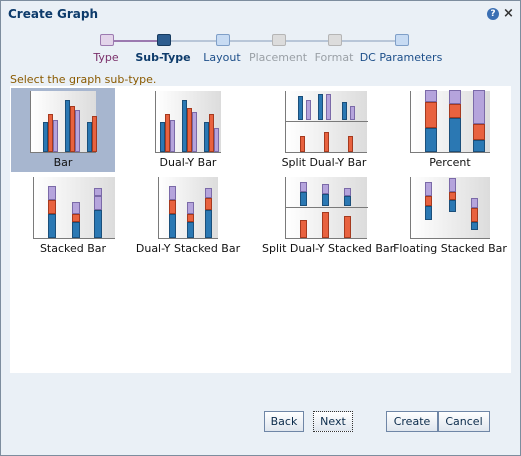 Image resolution: width=521 pixels, height=456 pixels. Describe the element at coordinates (324, 162) in the screenshot. I see `subtype-label: Split Dual-Y Bar` at that location.